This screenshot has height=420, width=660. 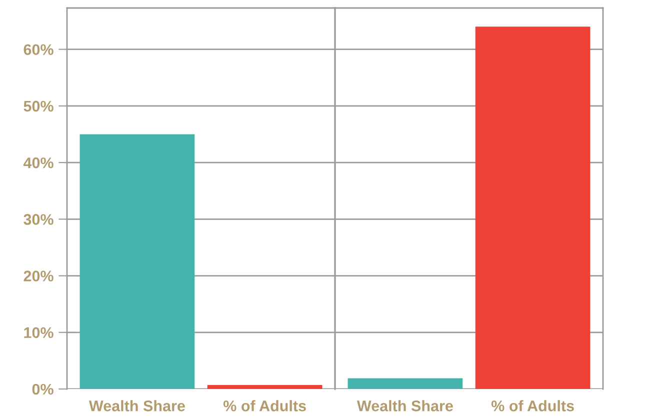 What do you see at coordinates (38, 162) in the screenshot?
I see `y-tick-label: 40%` at bounding box center [38, 162].